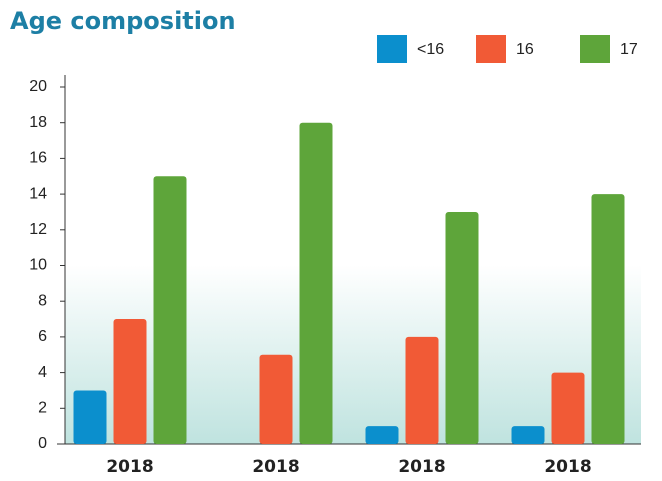  Describe the element at coordinates (38, 86) in the screenshot. I see `y-tick-label: 20` at that location.